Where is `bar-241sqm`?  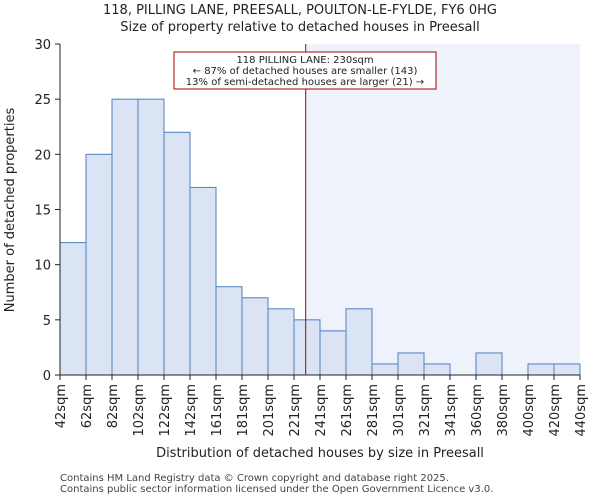 bar-241sqm is located at coordinates (333, 353).